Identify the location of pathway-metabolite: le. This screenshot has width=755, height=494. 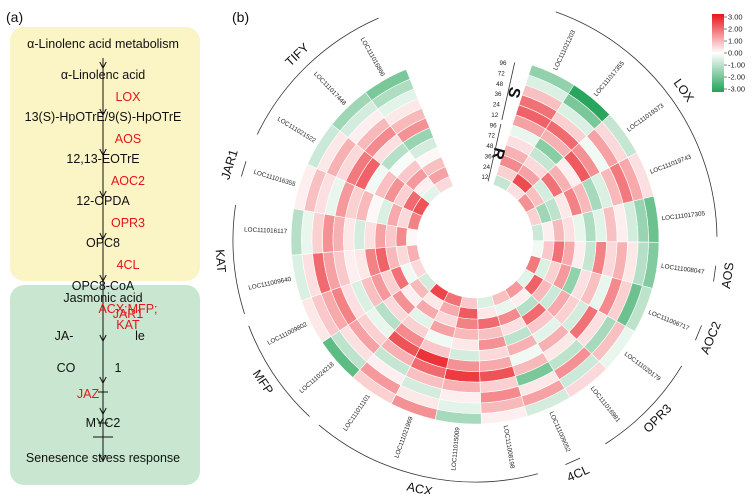
(140, 336).